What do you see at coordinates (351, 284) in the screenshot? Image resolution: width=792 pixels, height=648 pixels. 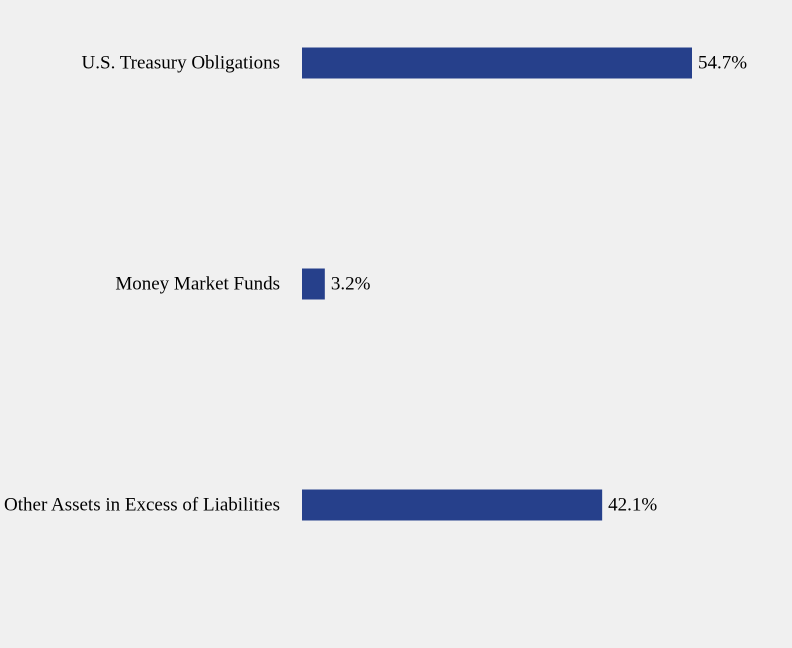 I see `value-label-1: 3.2%` at bounding box center [351, 284].